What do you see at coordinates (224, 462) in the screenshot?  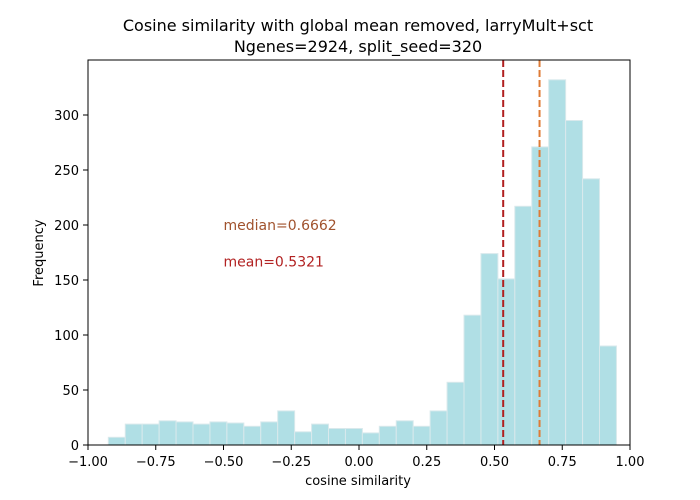 I see `x-tick-label: −0.50` at bounding box center [224, 462].